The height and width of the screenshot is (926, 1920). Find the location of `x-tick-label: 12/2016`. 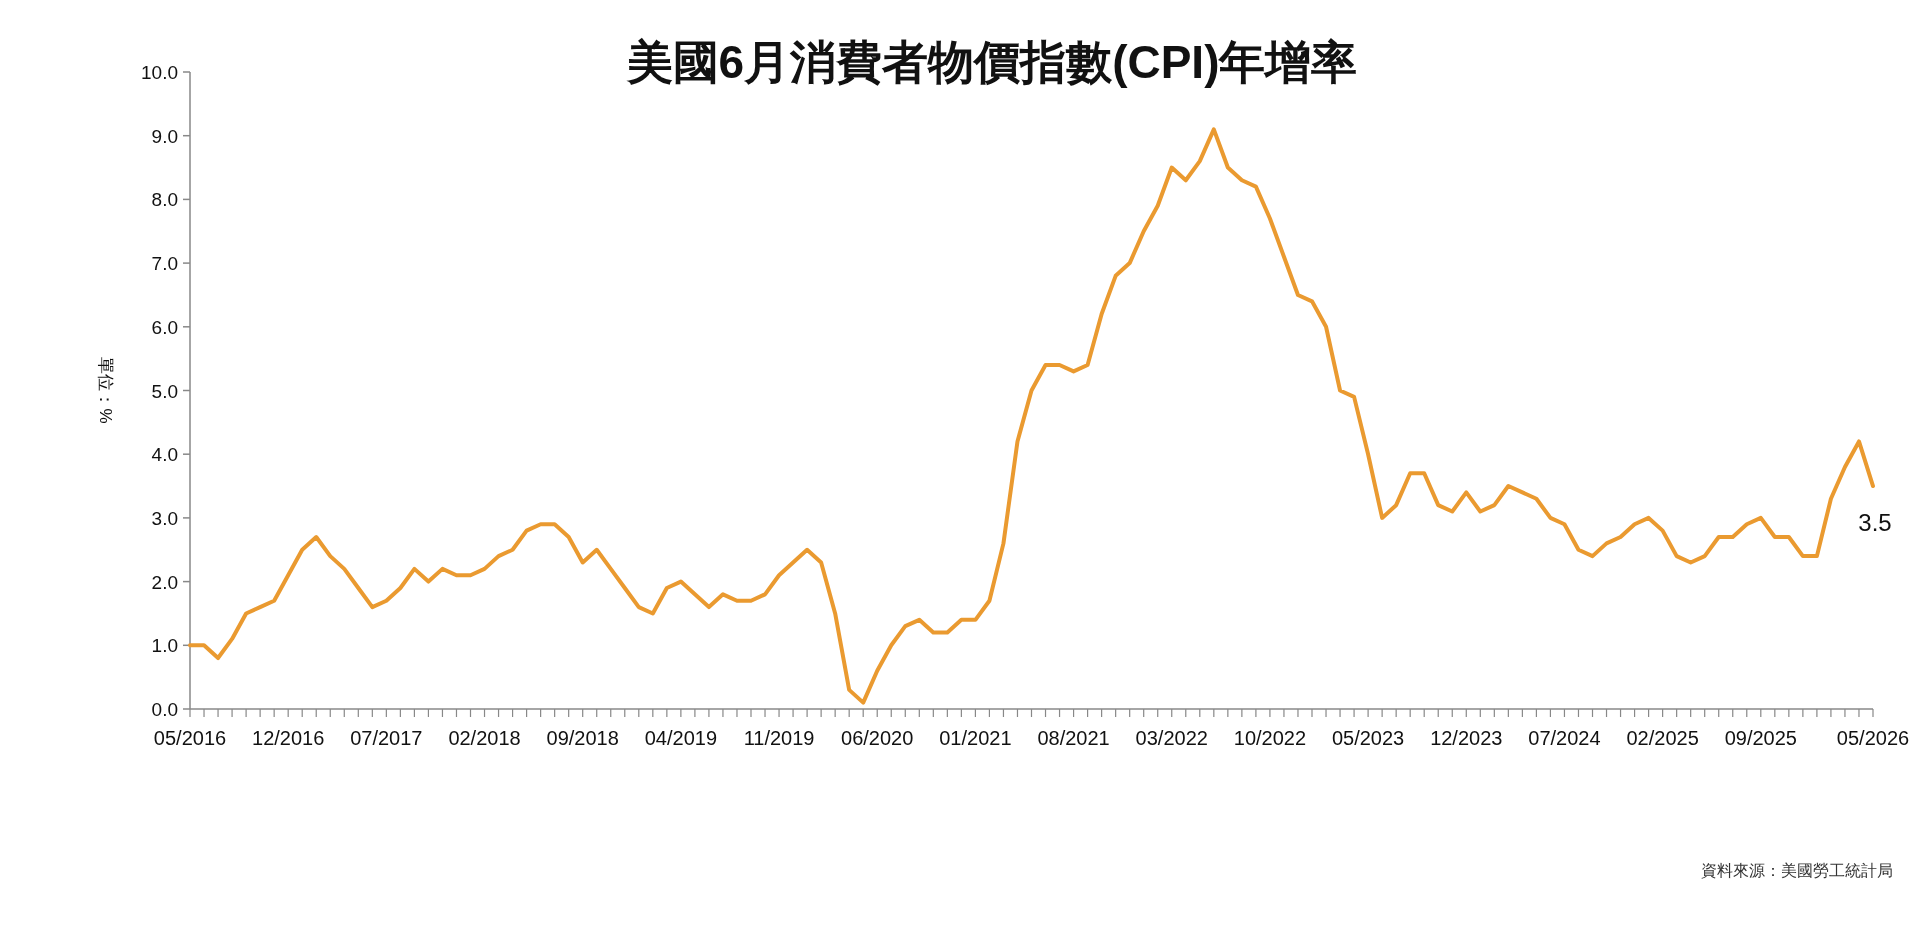

x-tick-label: 12/2016 is located at coordinates (288, 738).